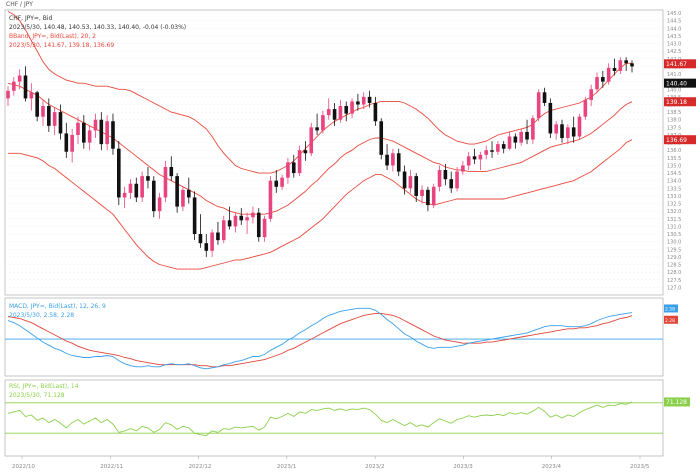 The image size is (700, 476). What do you see at coordinates (674, 22) in the screenshot?
I see `price-tick-label: 144.5` at bounding box center [674, 22].